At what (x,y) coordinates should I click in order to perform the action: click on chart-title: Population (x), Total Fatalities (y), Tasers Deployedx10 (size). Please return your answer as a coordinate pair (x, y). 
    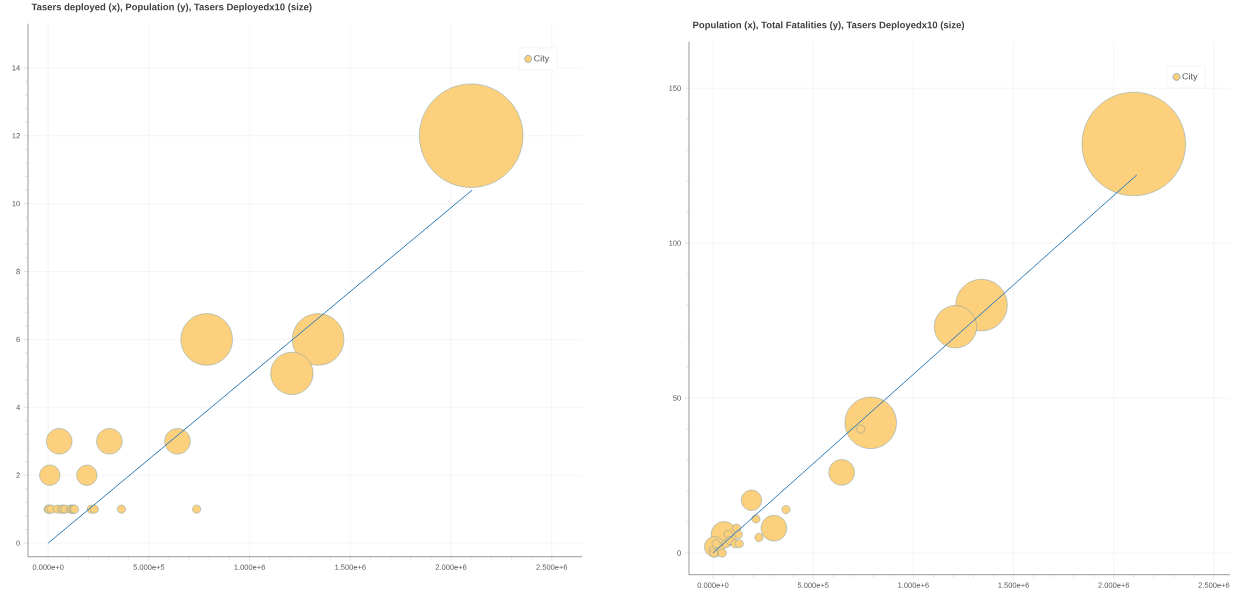
    Looking at the image, I should click on (829, 26).